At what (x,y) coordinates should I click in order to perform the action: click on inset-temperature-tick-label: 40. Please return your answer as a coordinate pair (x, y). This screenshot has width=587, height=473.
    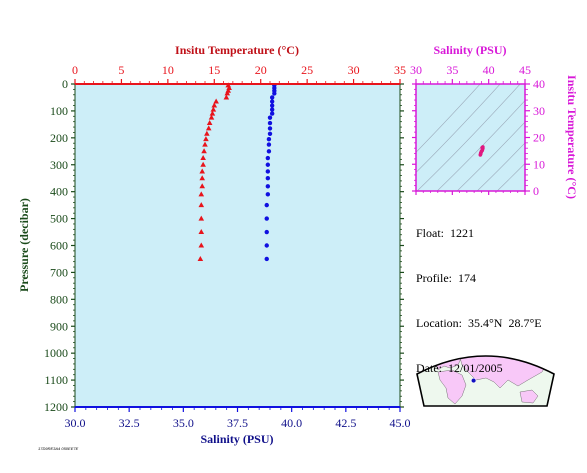
    Looking at the image, I should click on (539, 84).